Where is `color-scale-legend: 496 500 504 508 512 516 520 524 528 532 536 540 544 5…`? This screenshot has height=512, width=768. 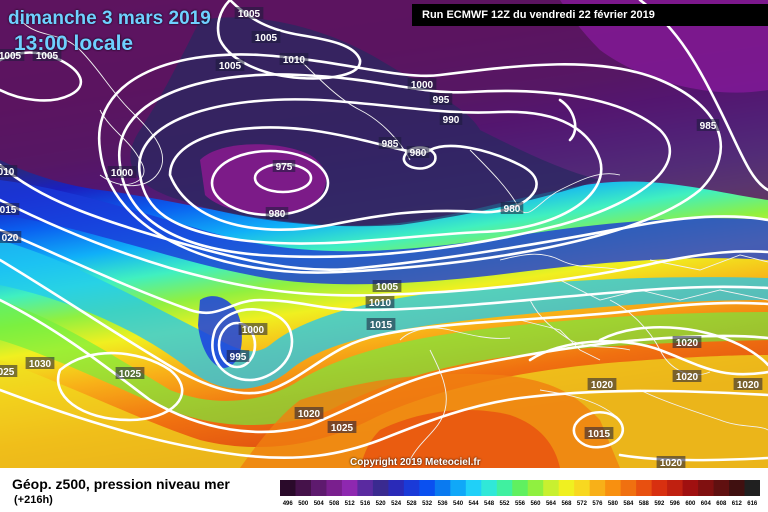 color-scale-legend: 496 500 504 508 512 516 520 524 528 532 536 540 544 5… is located at coordinates (520, 493).